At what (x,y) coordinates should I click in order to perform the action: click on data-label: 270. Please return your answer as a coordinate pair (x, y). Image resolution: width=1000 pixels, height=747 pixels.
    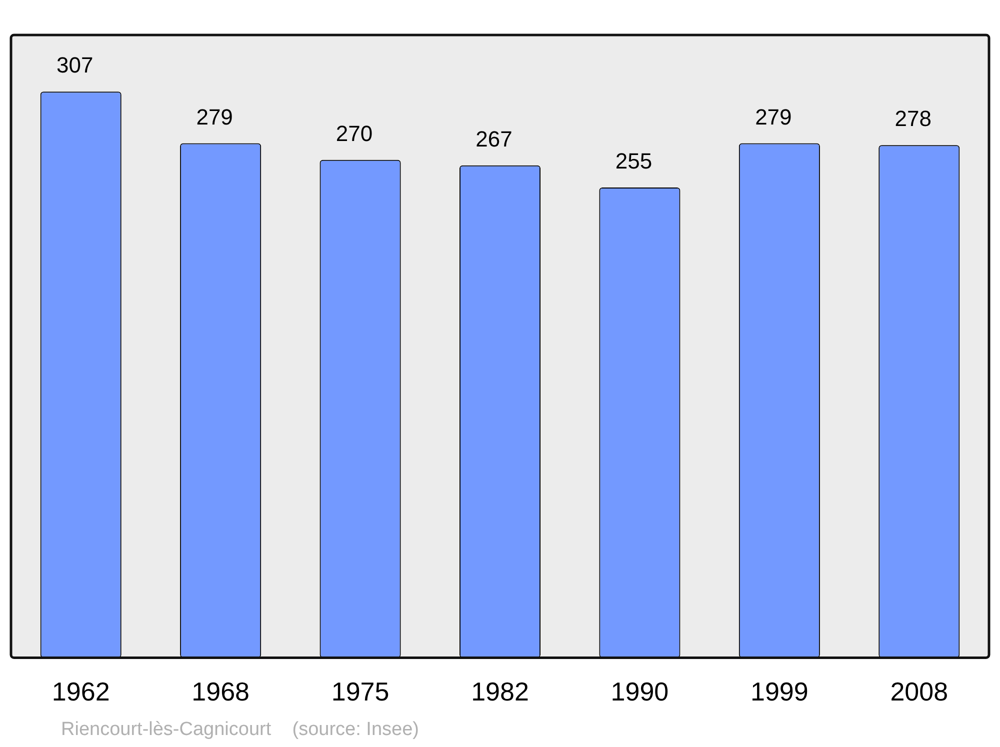
    Looking at the image, I should click on (354, 133).